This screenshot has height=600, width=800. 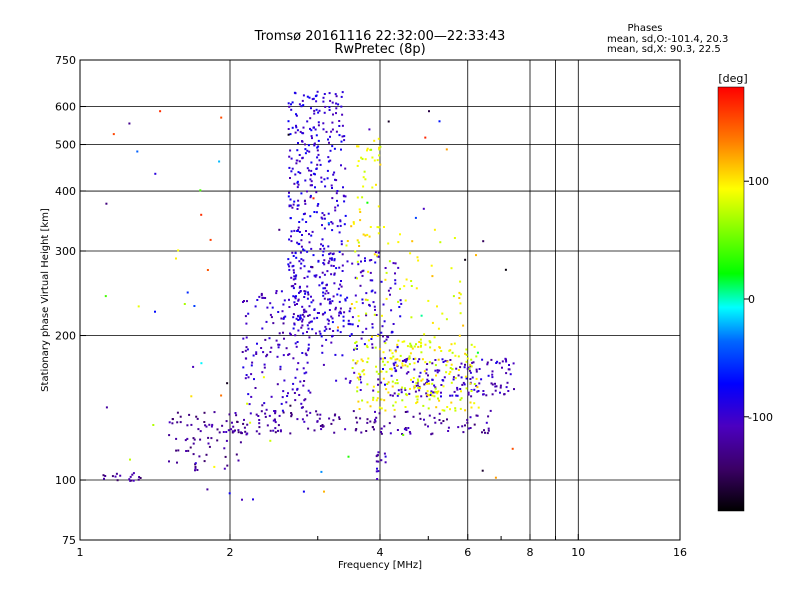 I want to click on y-axis-label: Stationary phase Virtual Height [km], so click(x=45, y=300).